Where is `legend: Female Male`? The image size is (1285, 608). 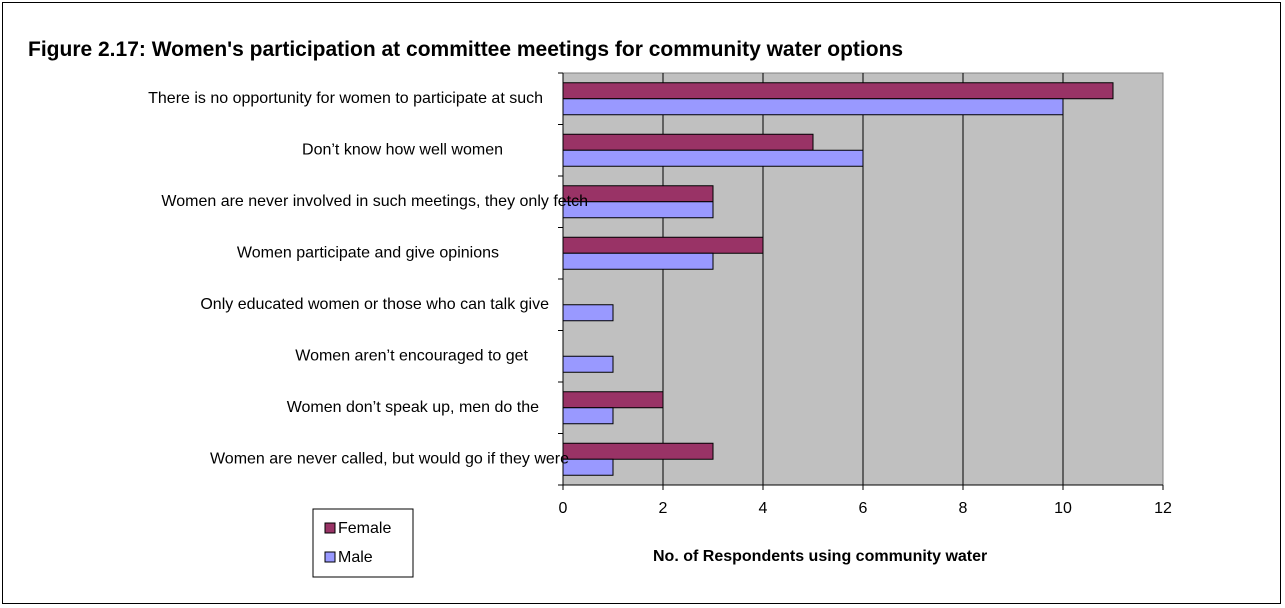 legend: Female Male is located at coordinates (363, 543).